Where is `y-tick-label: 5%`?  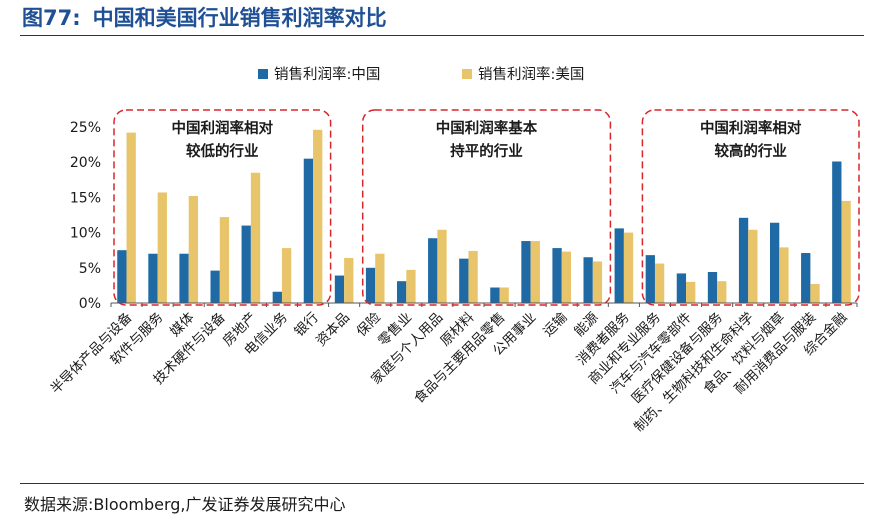 y-tick-label: 5% is located at coordinates (90, 269).